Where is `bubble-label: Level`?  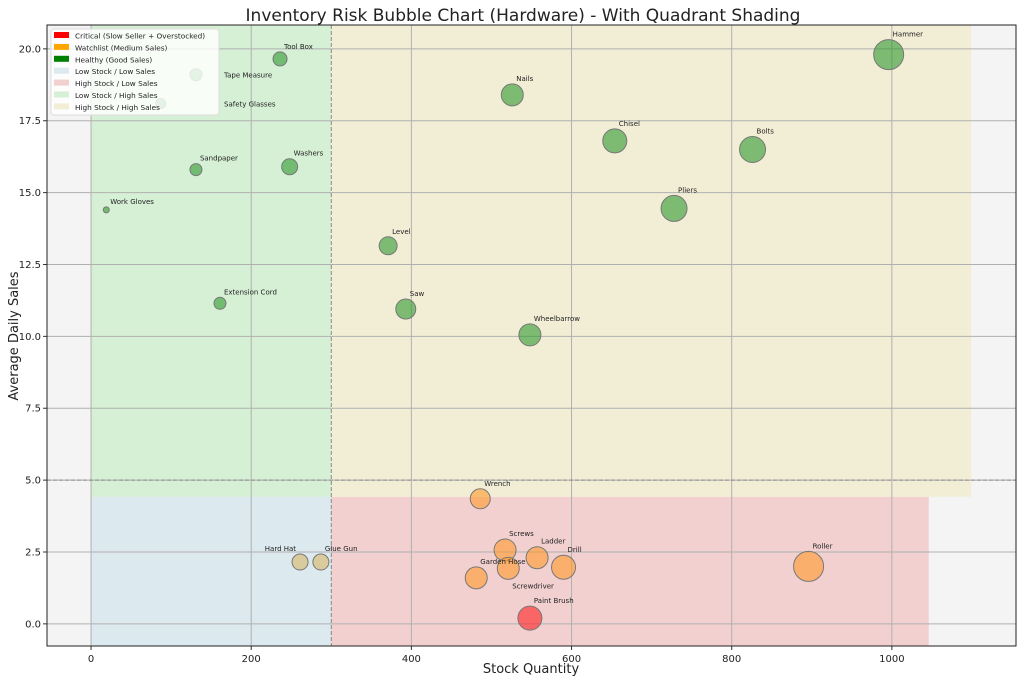
bubble-label: Level is located at coordinates (401, 232).